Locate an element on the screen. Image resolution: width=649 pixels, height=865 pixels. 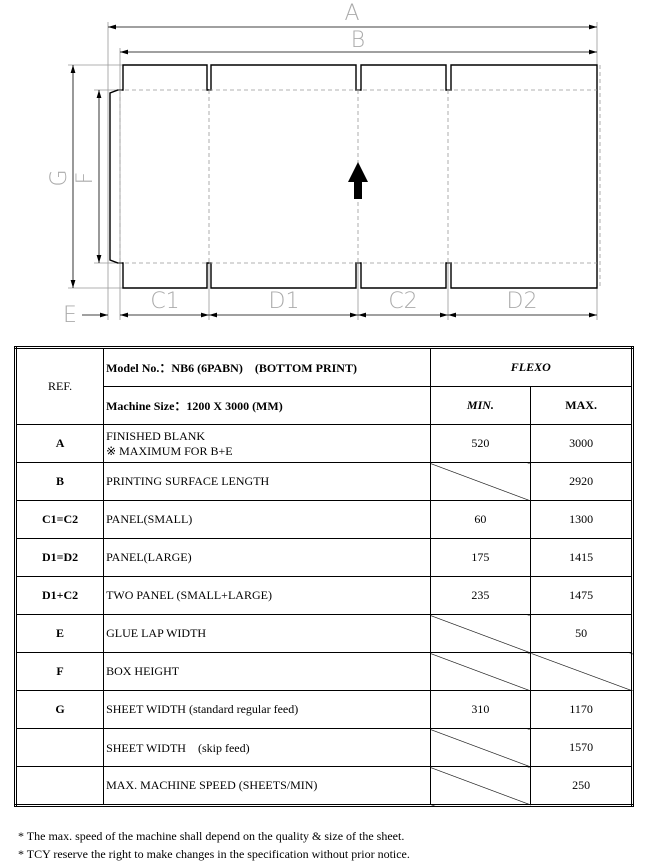
ref-header: REF. is located at coordinates (59, 386).